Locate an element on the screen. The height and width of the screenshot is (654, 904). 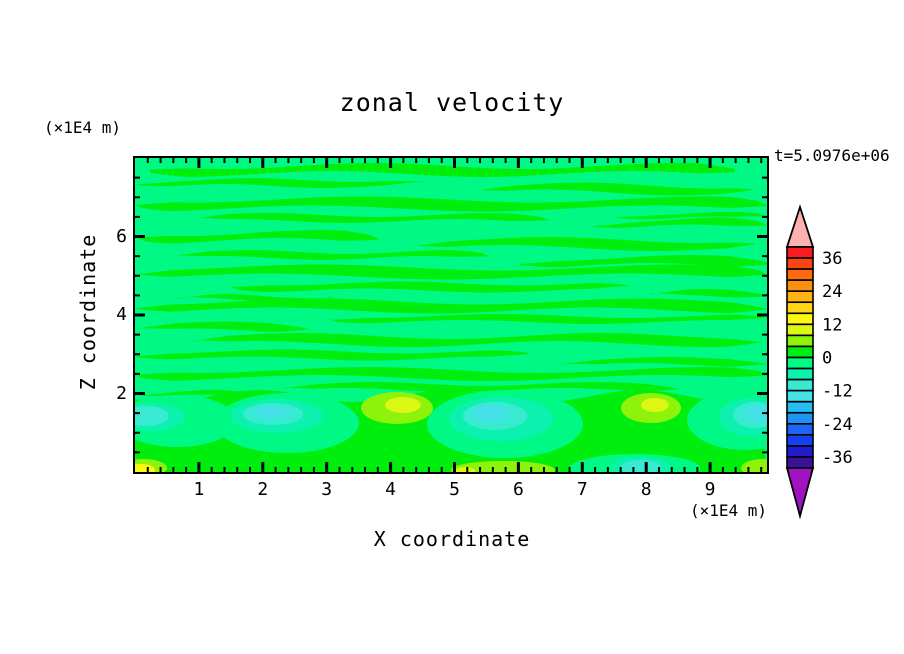
x-tick-label: 2 is located at coordinates (263, 489).